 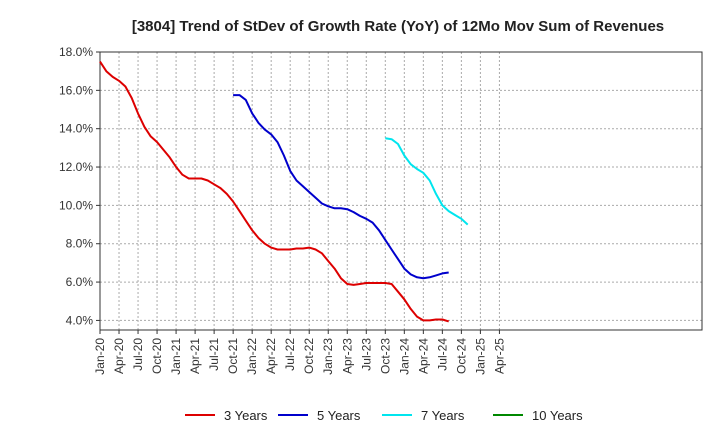 What do you see at coordinates (119, 356) in the screenshot?
I see `x-tick-label: Apr-20` at bounding box center [119, 356].